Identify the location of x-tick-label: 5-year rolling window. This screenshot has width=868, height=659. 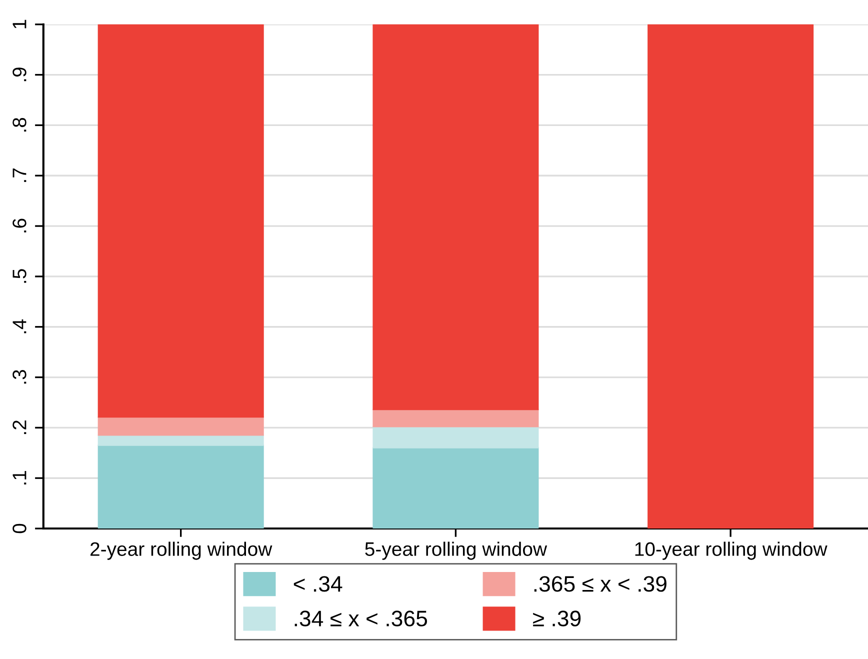
(456, 551).